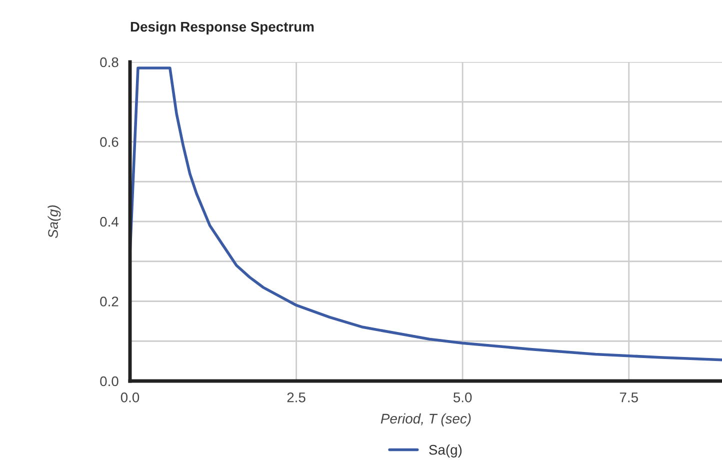 This screenshot has height=475, width=722. What do you see at coordinates (130, 397) in the screenshot?
I see `x-tick-label: 0.0` at bounding box center [130, 397].